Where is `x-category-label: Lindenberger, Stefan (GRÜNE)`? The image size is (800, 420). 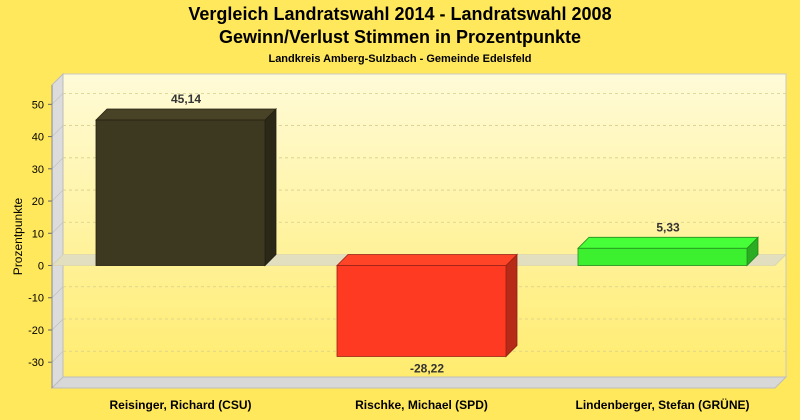 x-category-label: Lindenberger, Stefan (GRÜNE) is located at coordinates (662, 404).